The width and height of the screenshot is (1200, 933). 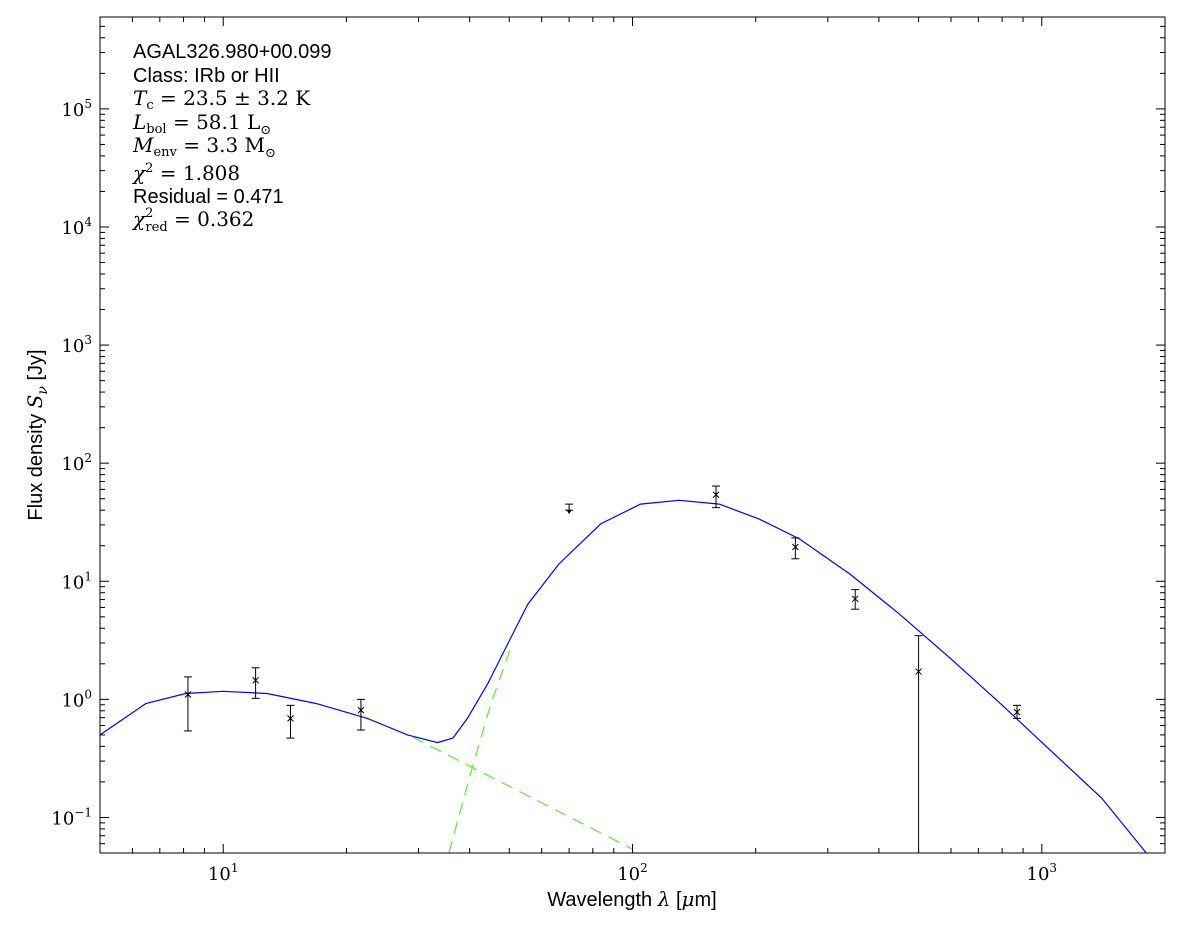 What do you see at coordinates (71, 817) in the screenshot?
I see `y-tick-label: 10⁻¹` at bounding box center [71, 817].